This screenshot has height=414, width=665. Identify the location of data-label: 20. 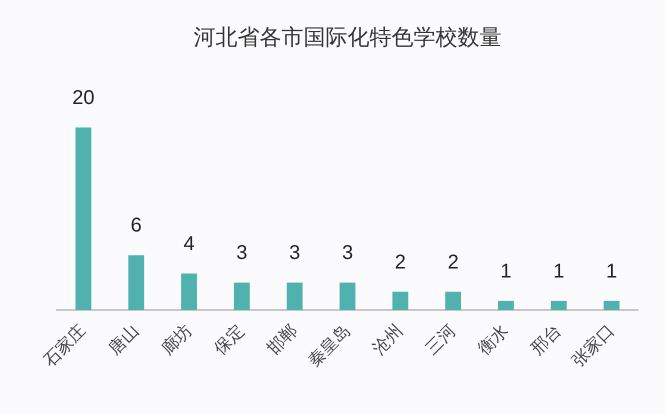
(83, 97).